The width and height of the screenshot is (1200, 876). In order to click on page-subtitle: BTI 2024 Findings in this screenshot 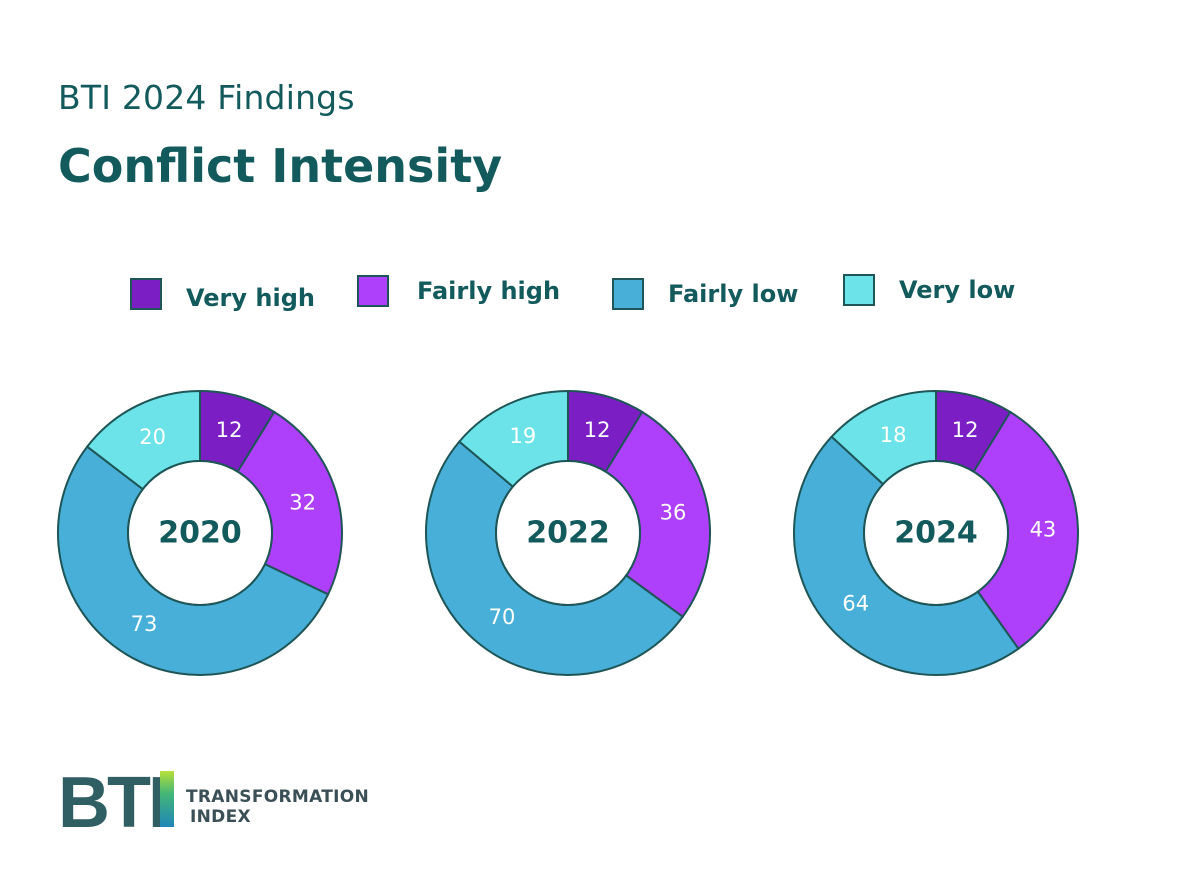, I will do `click(206, 97)`.